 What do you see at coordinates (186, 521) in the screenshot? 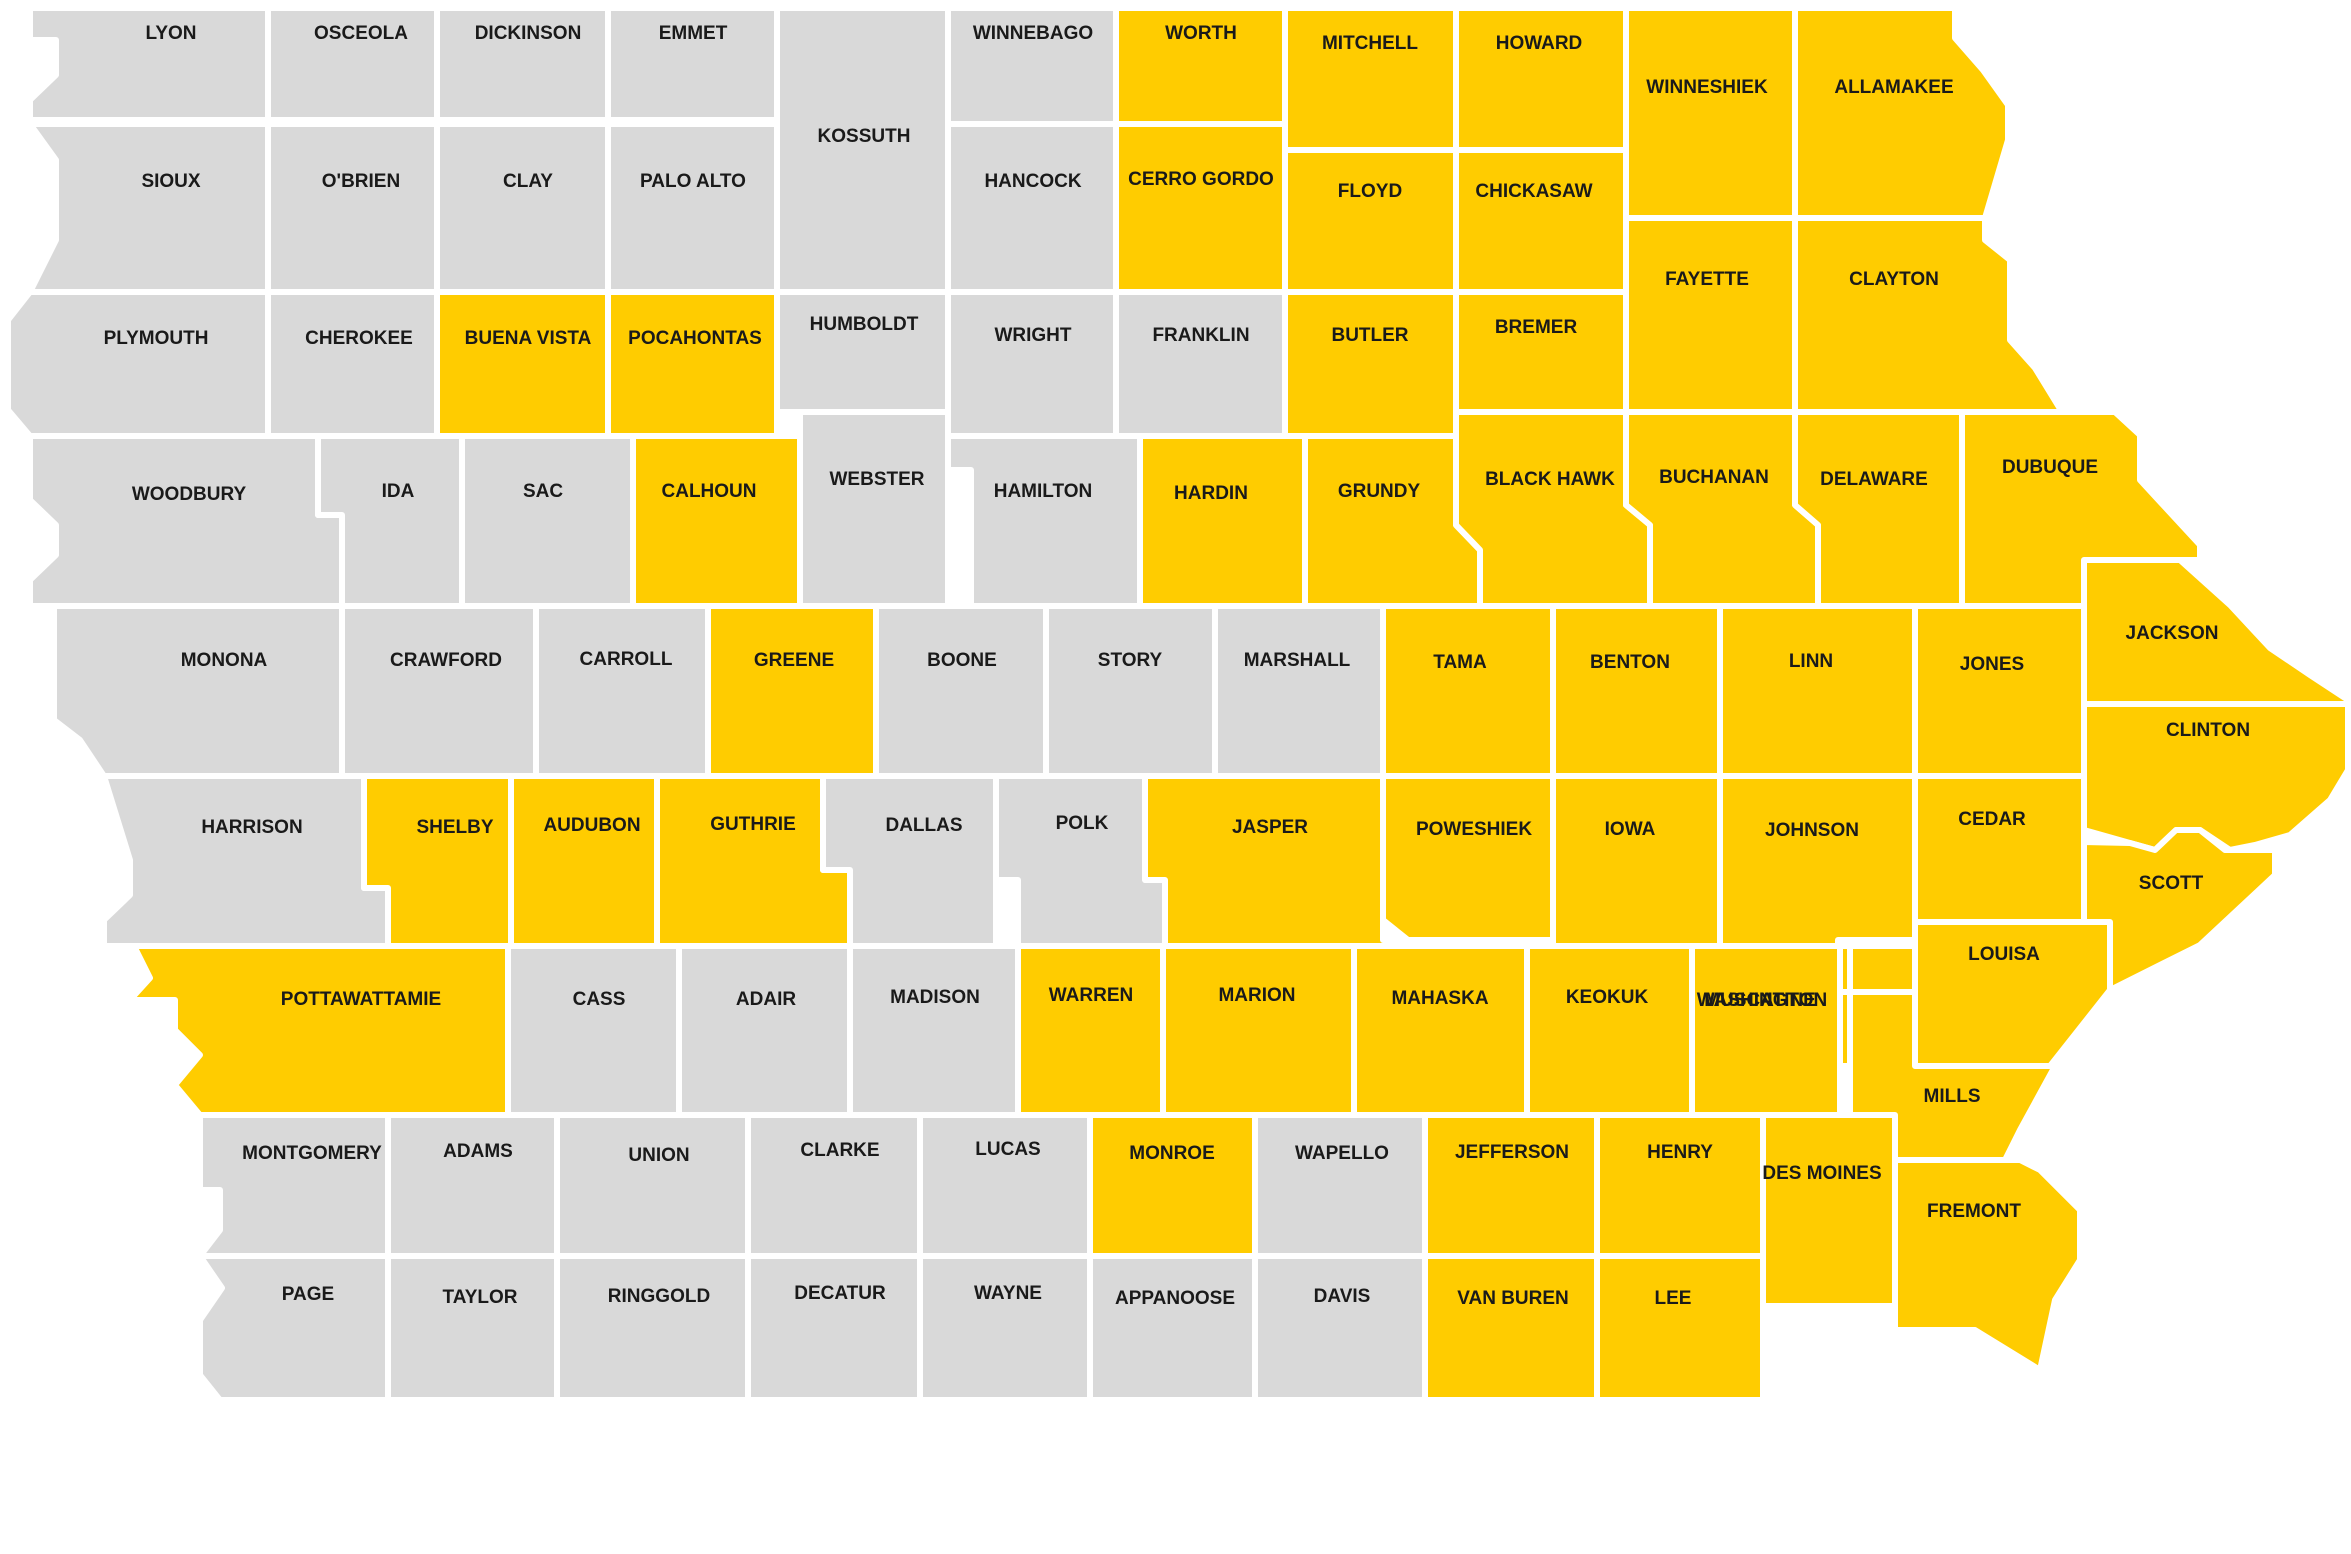
I see `county-woodbury` at bounding box center [186, 521].